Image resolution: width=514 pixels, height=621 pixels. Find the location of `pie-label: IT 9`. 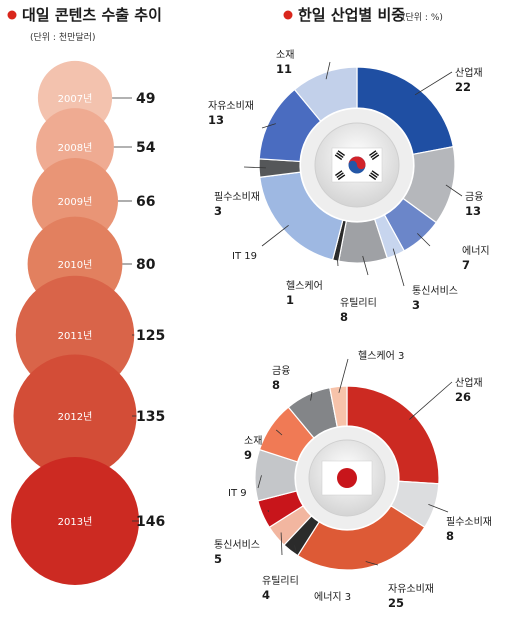

pie-label: IT 9 is located at coordinates (237, 493).